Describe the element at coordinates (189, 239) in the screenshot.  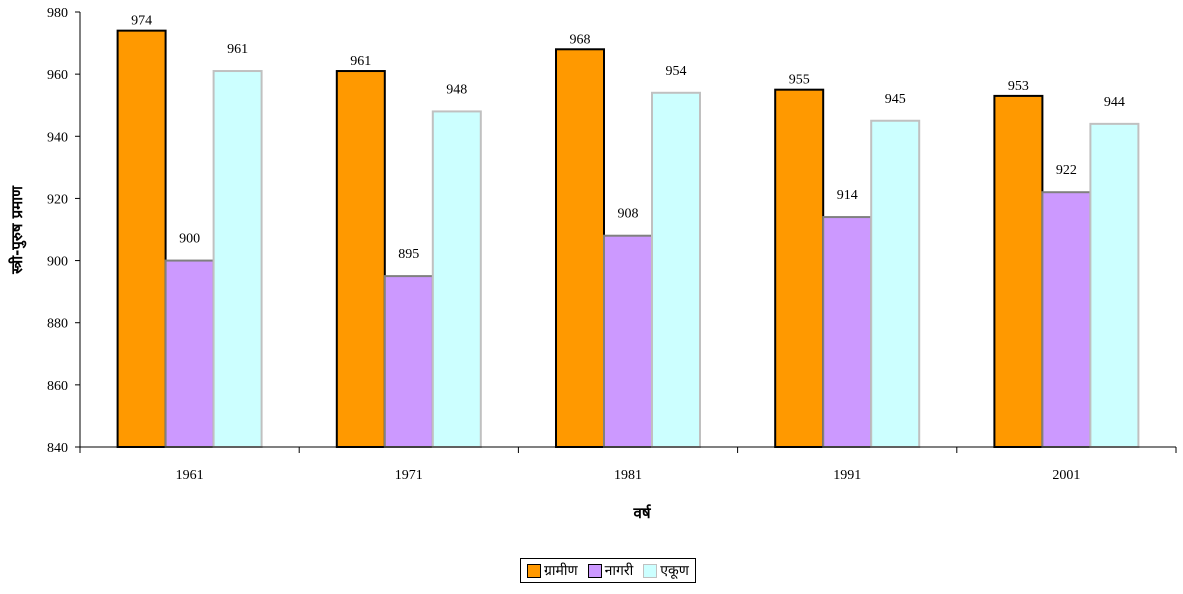
I see `data-label: 900` at that location.